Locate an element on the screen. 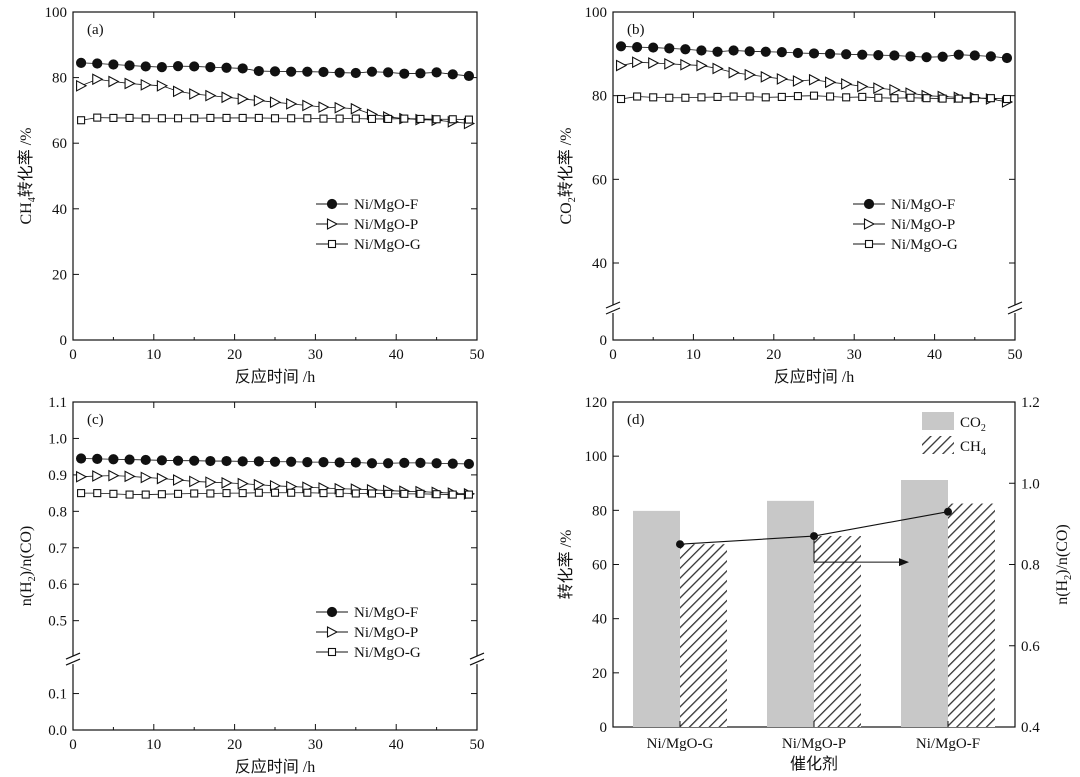  bar-ch4 is located at coordinates (971, 615).